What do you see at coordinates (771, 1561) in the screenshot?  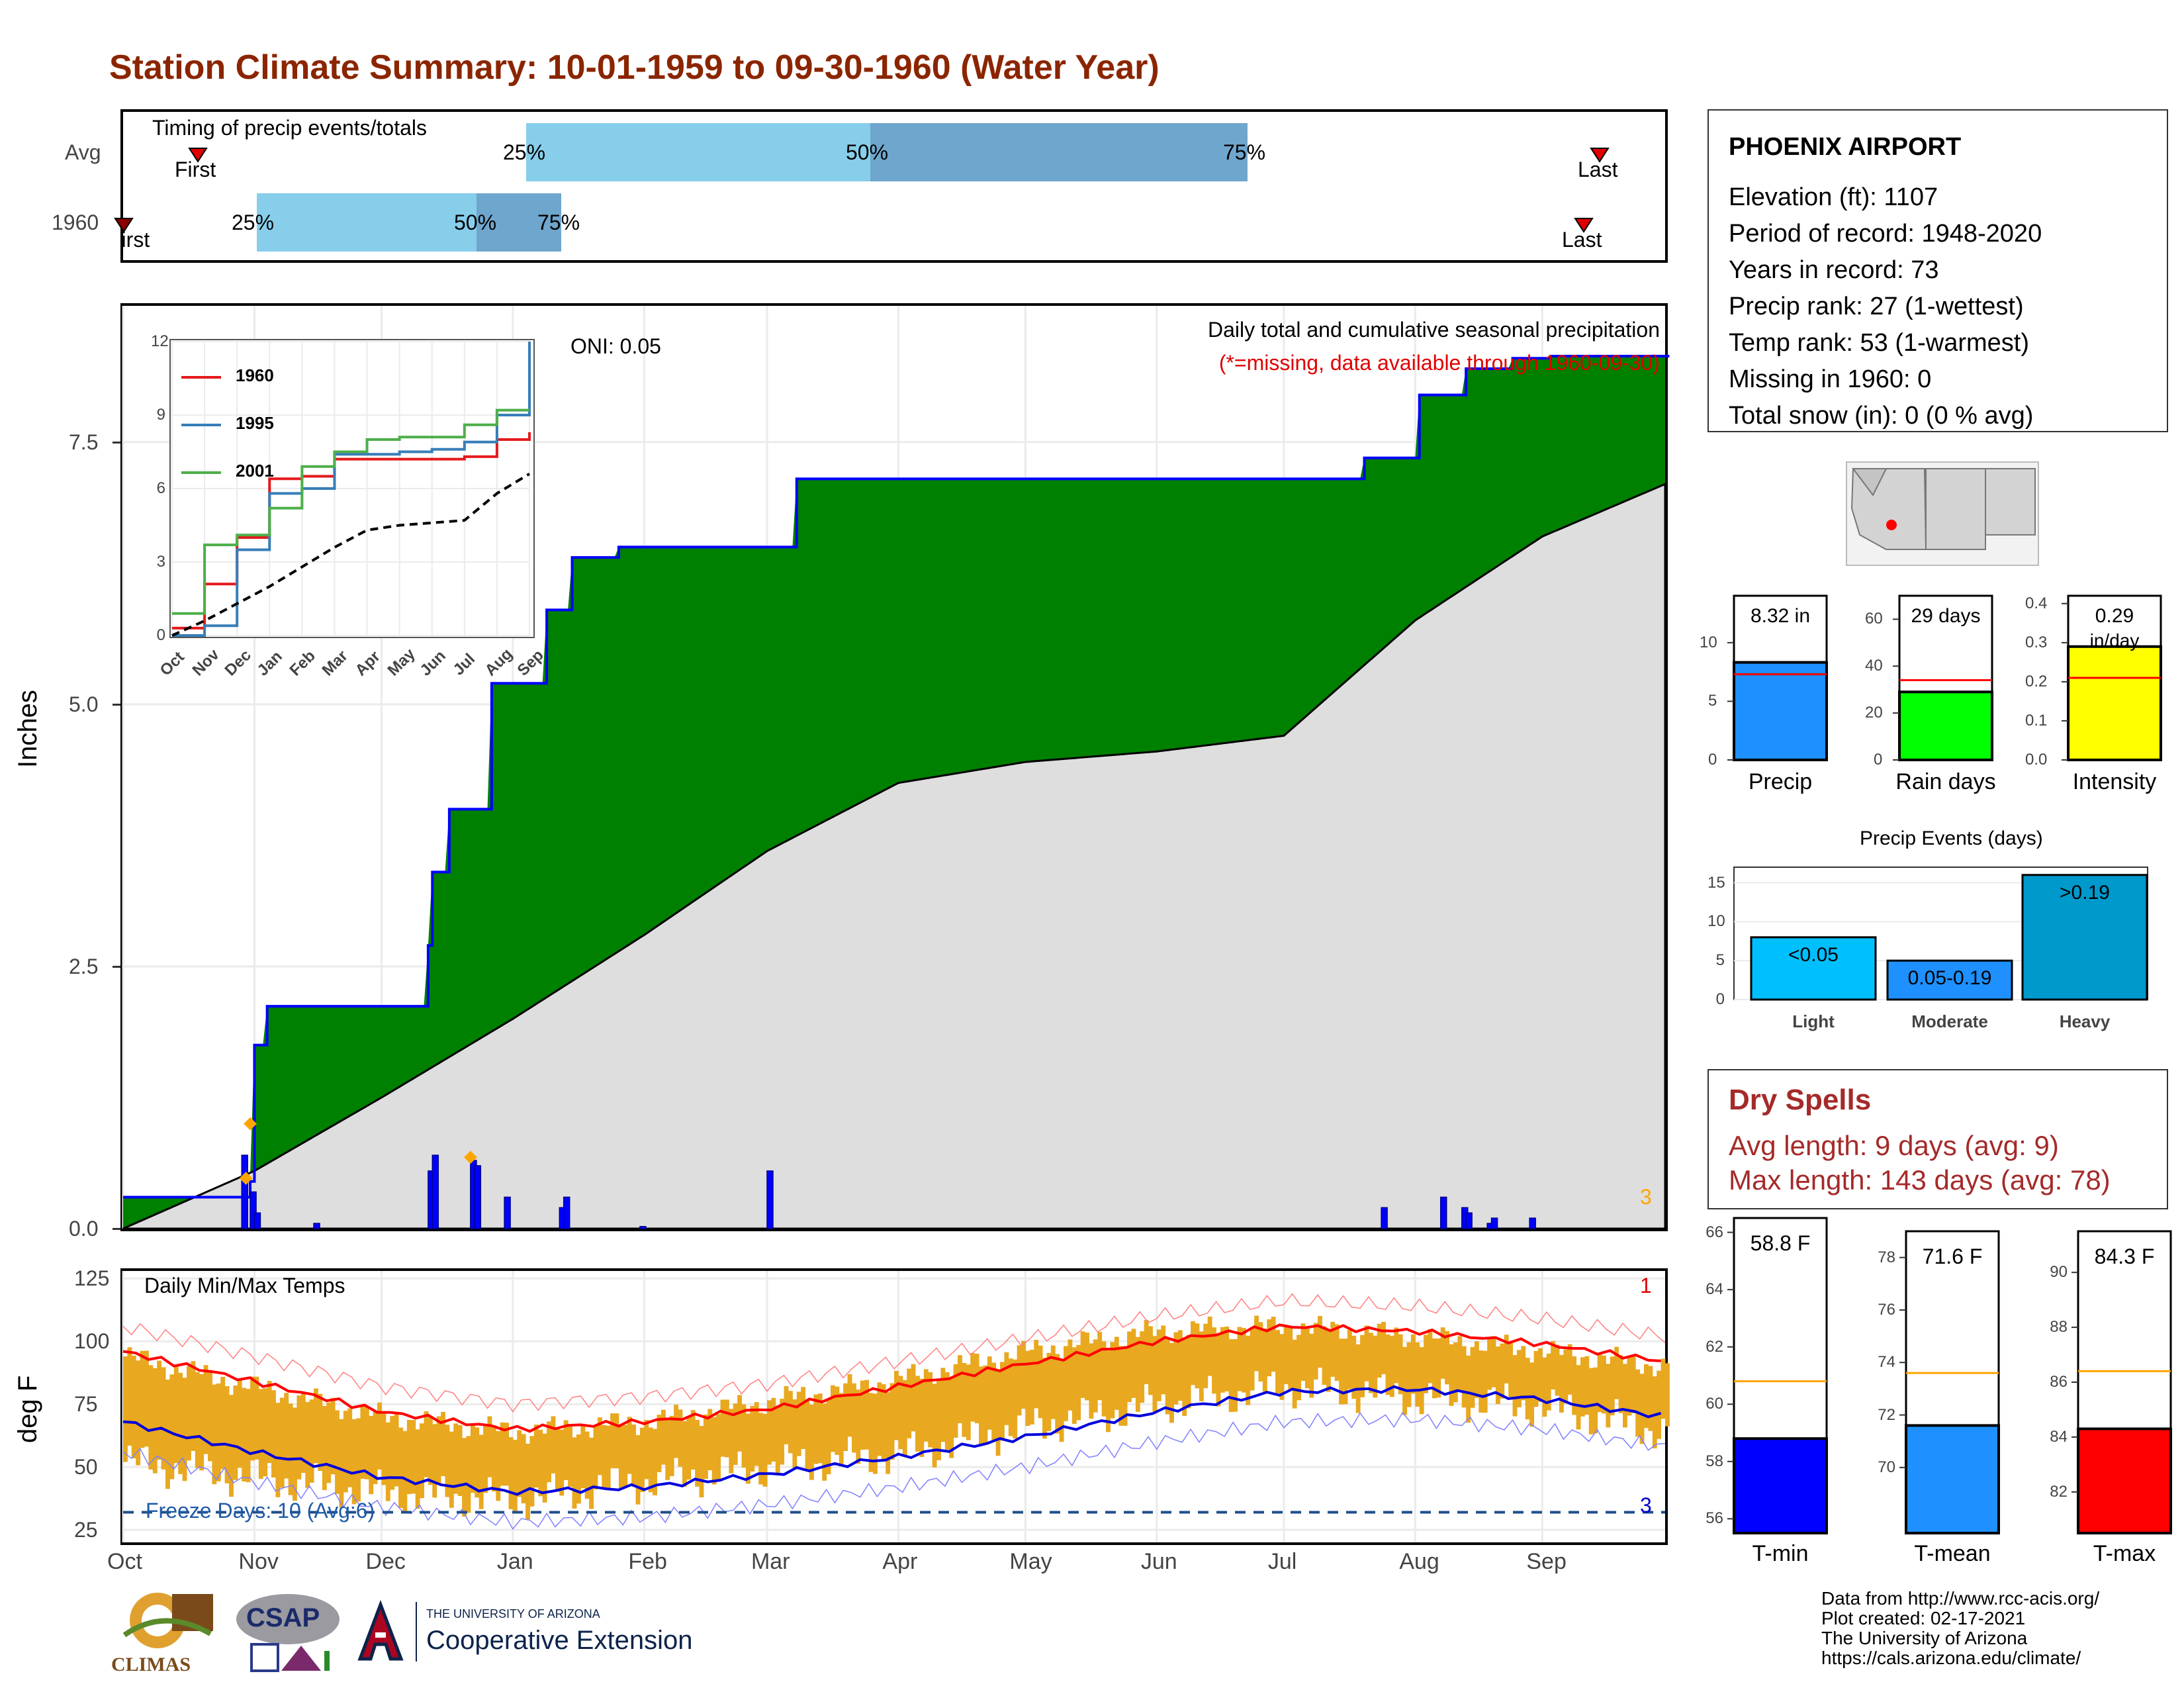 I see `temp-xtick-5: Mar` at bounding box center [771, 1561].